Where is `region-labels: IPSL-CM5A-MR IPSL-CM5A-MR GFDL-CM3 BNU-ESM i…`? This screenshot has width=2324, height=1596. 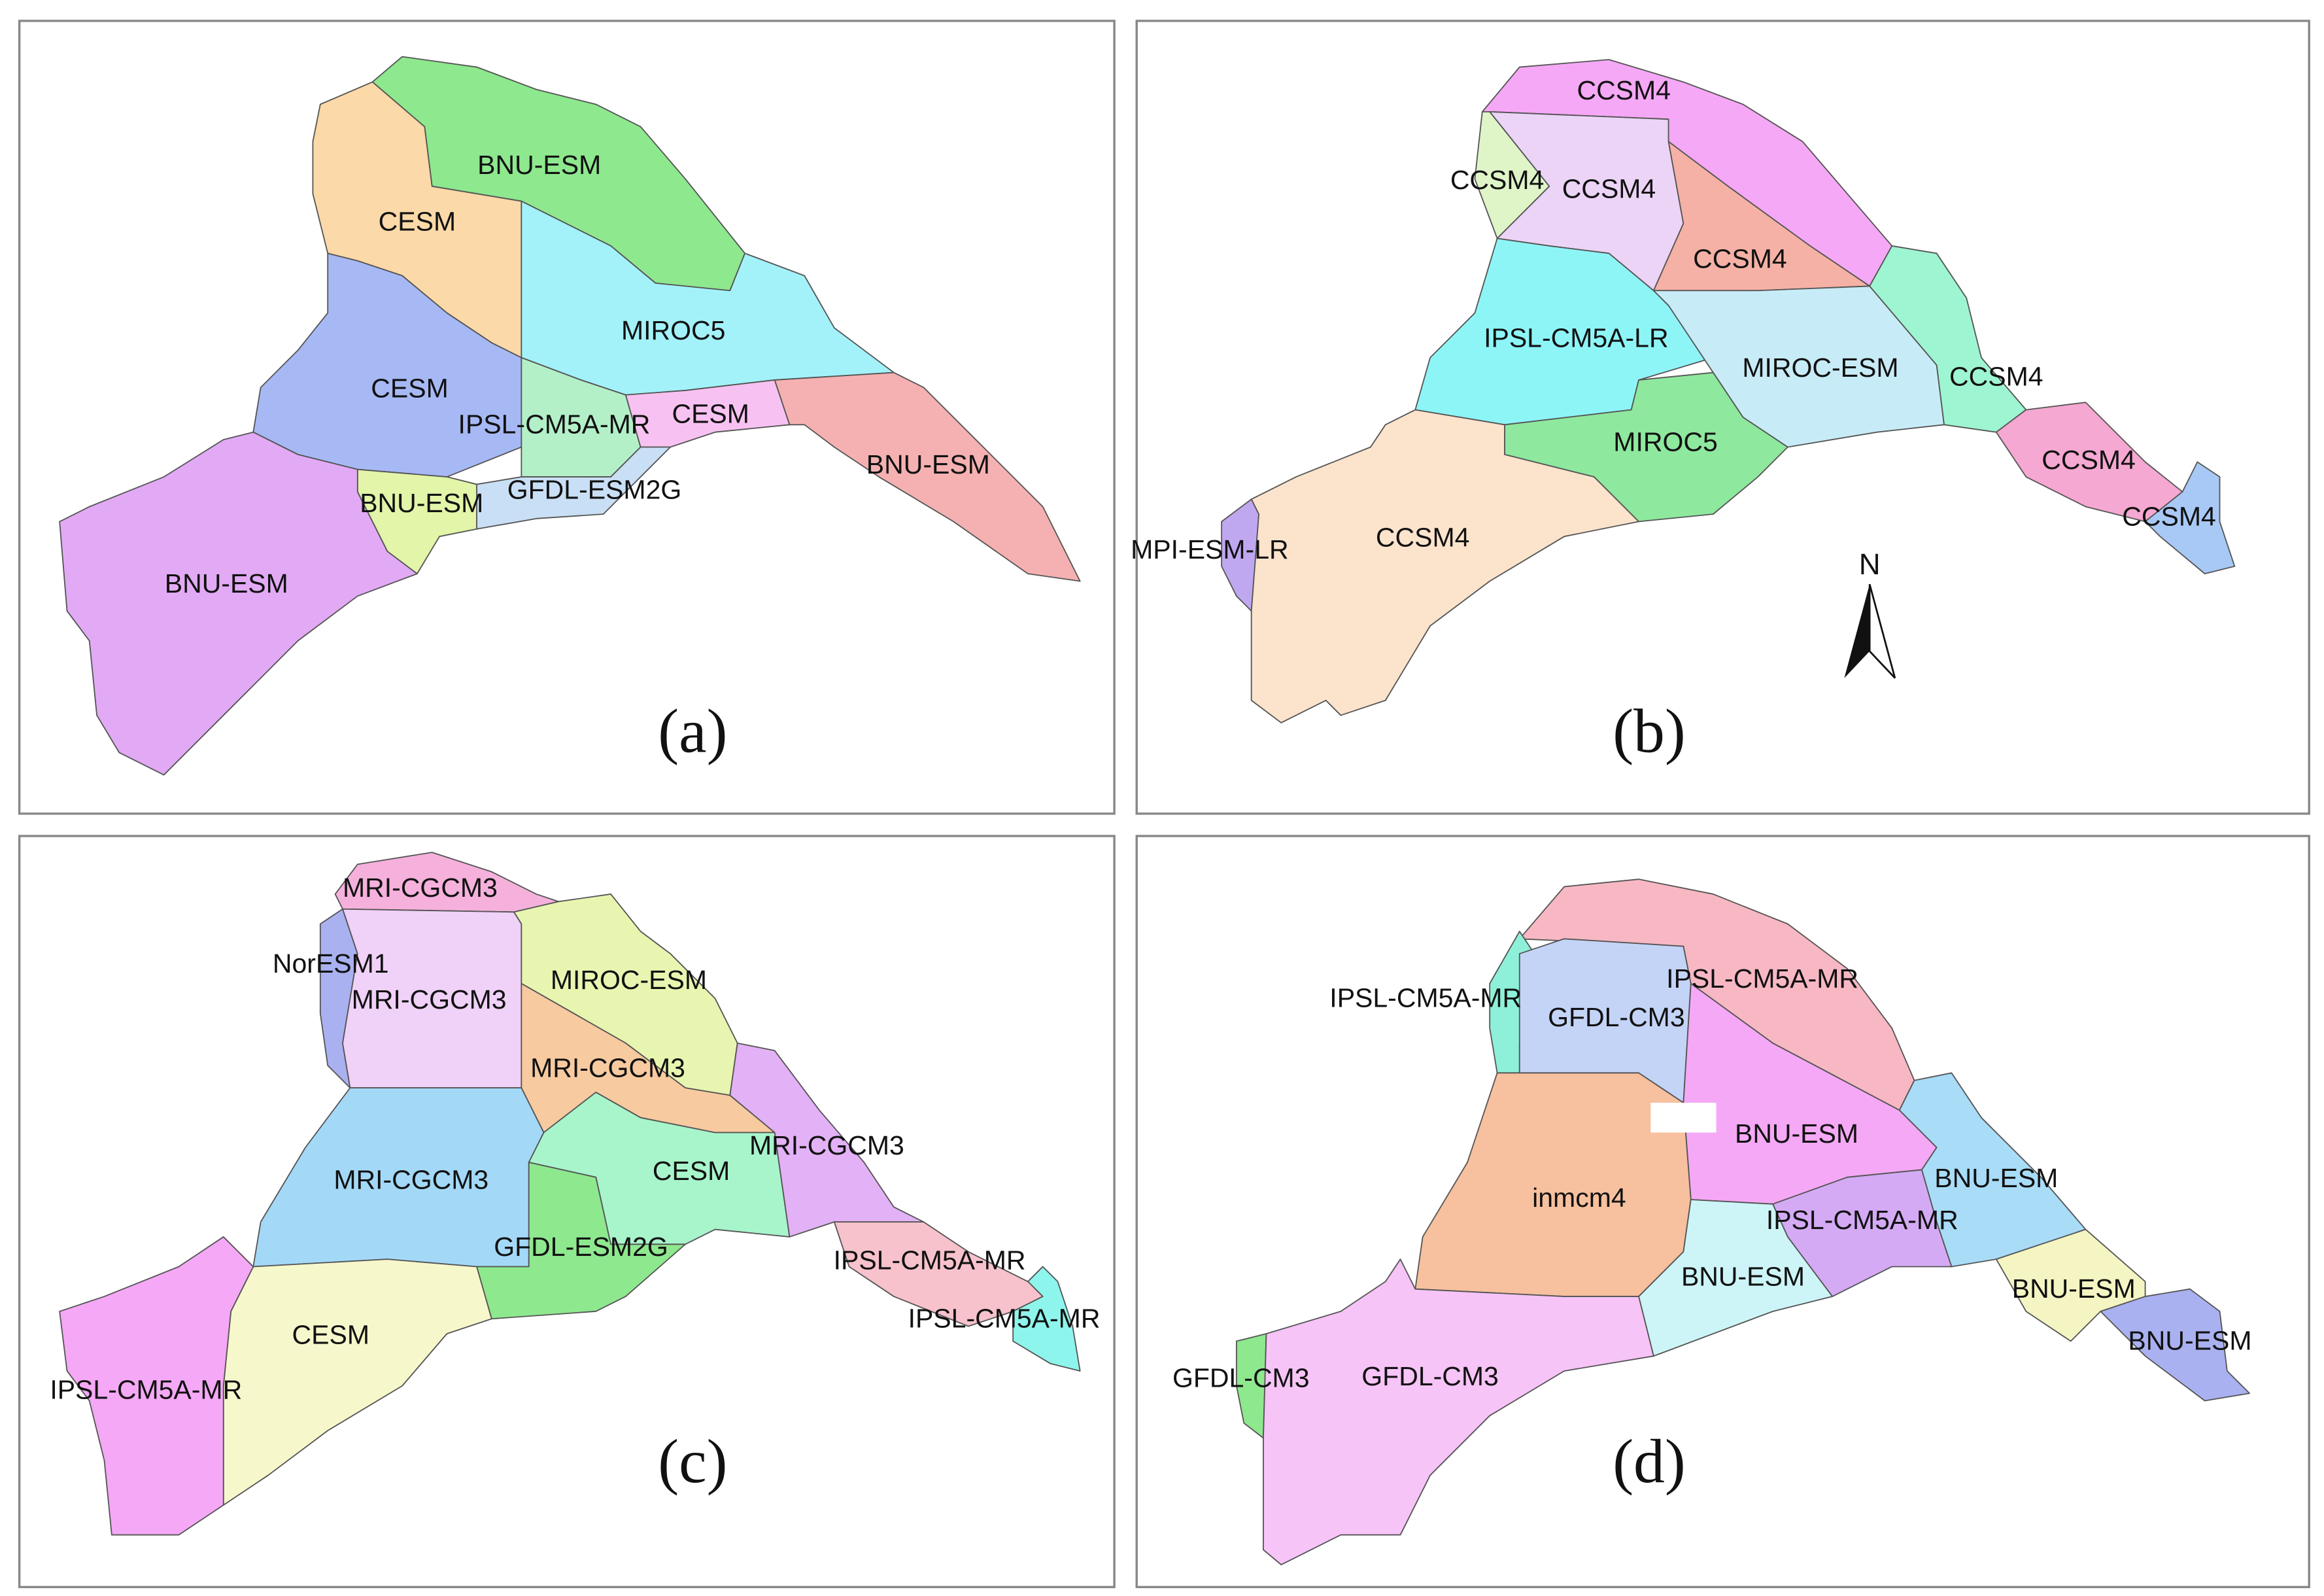 region-labels: IPSL-CM5A-MR IPSL-CM5A-MR GFDL-CM3 BNU-ESM i… is located at coordinates (1712, 1178).